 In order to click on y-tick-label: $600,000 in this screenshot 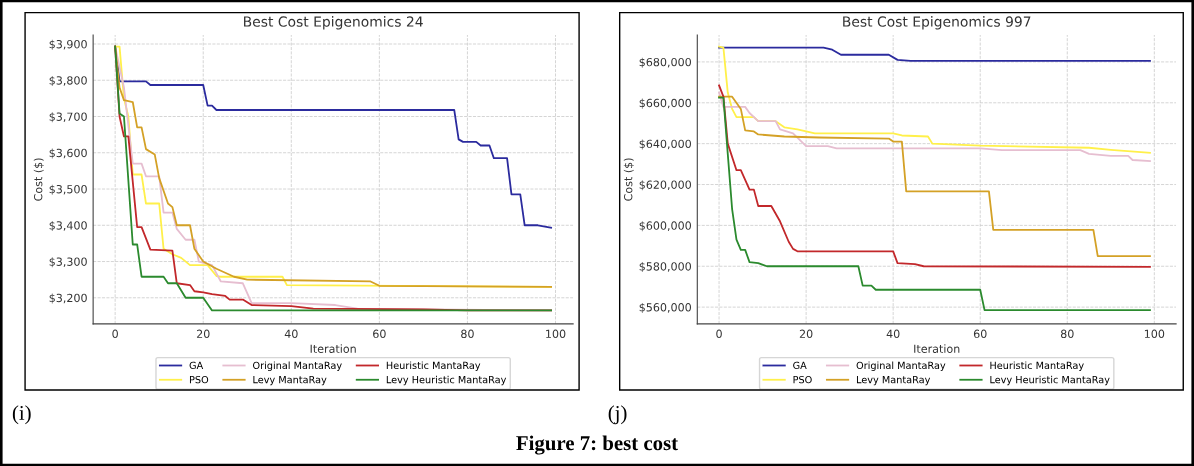, I will do `click(665, 226)`.